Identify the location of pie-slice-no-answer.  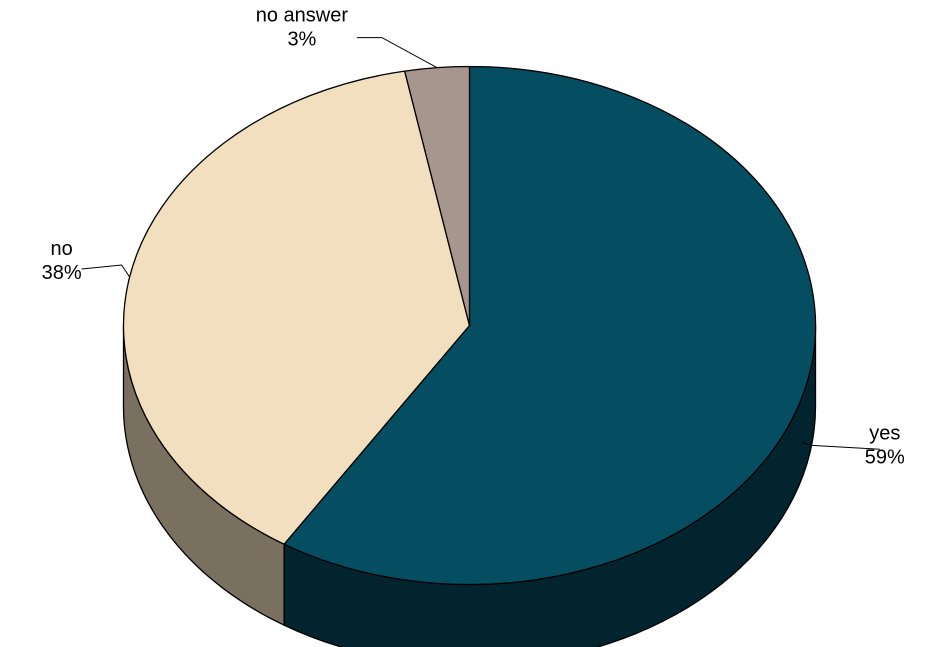
(437, 196).